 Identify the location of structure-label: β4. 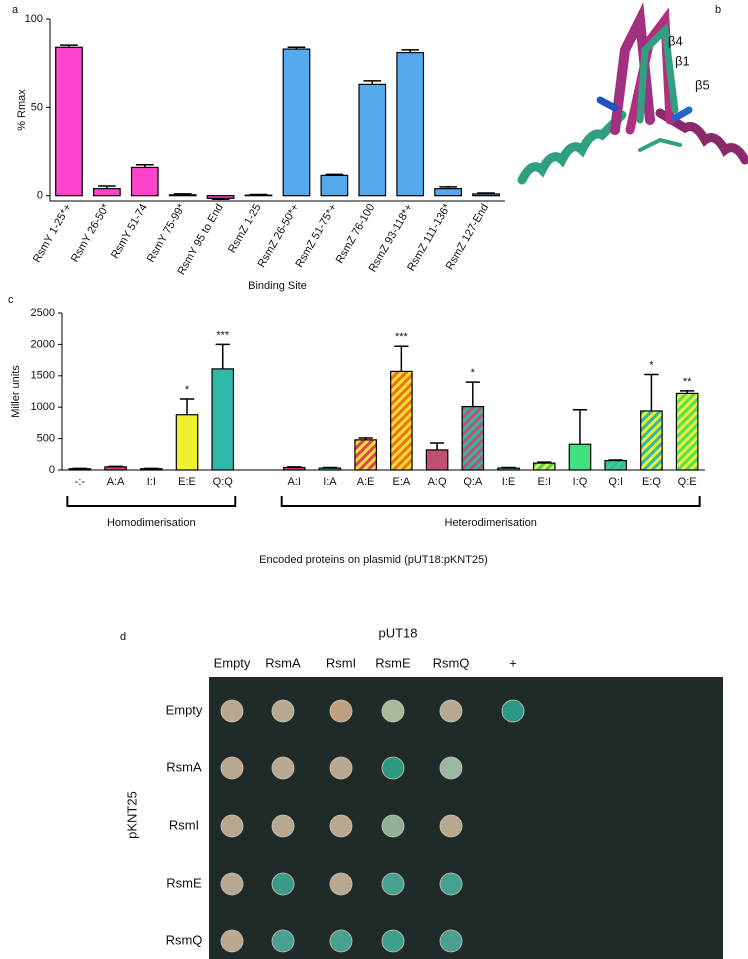
(675, 40).